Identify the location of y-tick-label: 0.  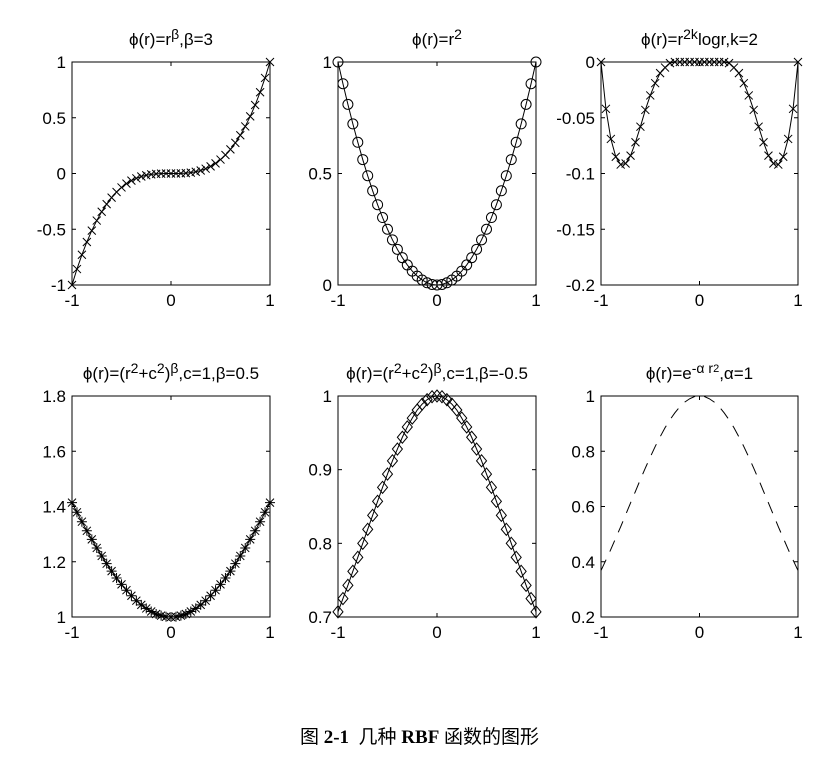
(590, 62).